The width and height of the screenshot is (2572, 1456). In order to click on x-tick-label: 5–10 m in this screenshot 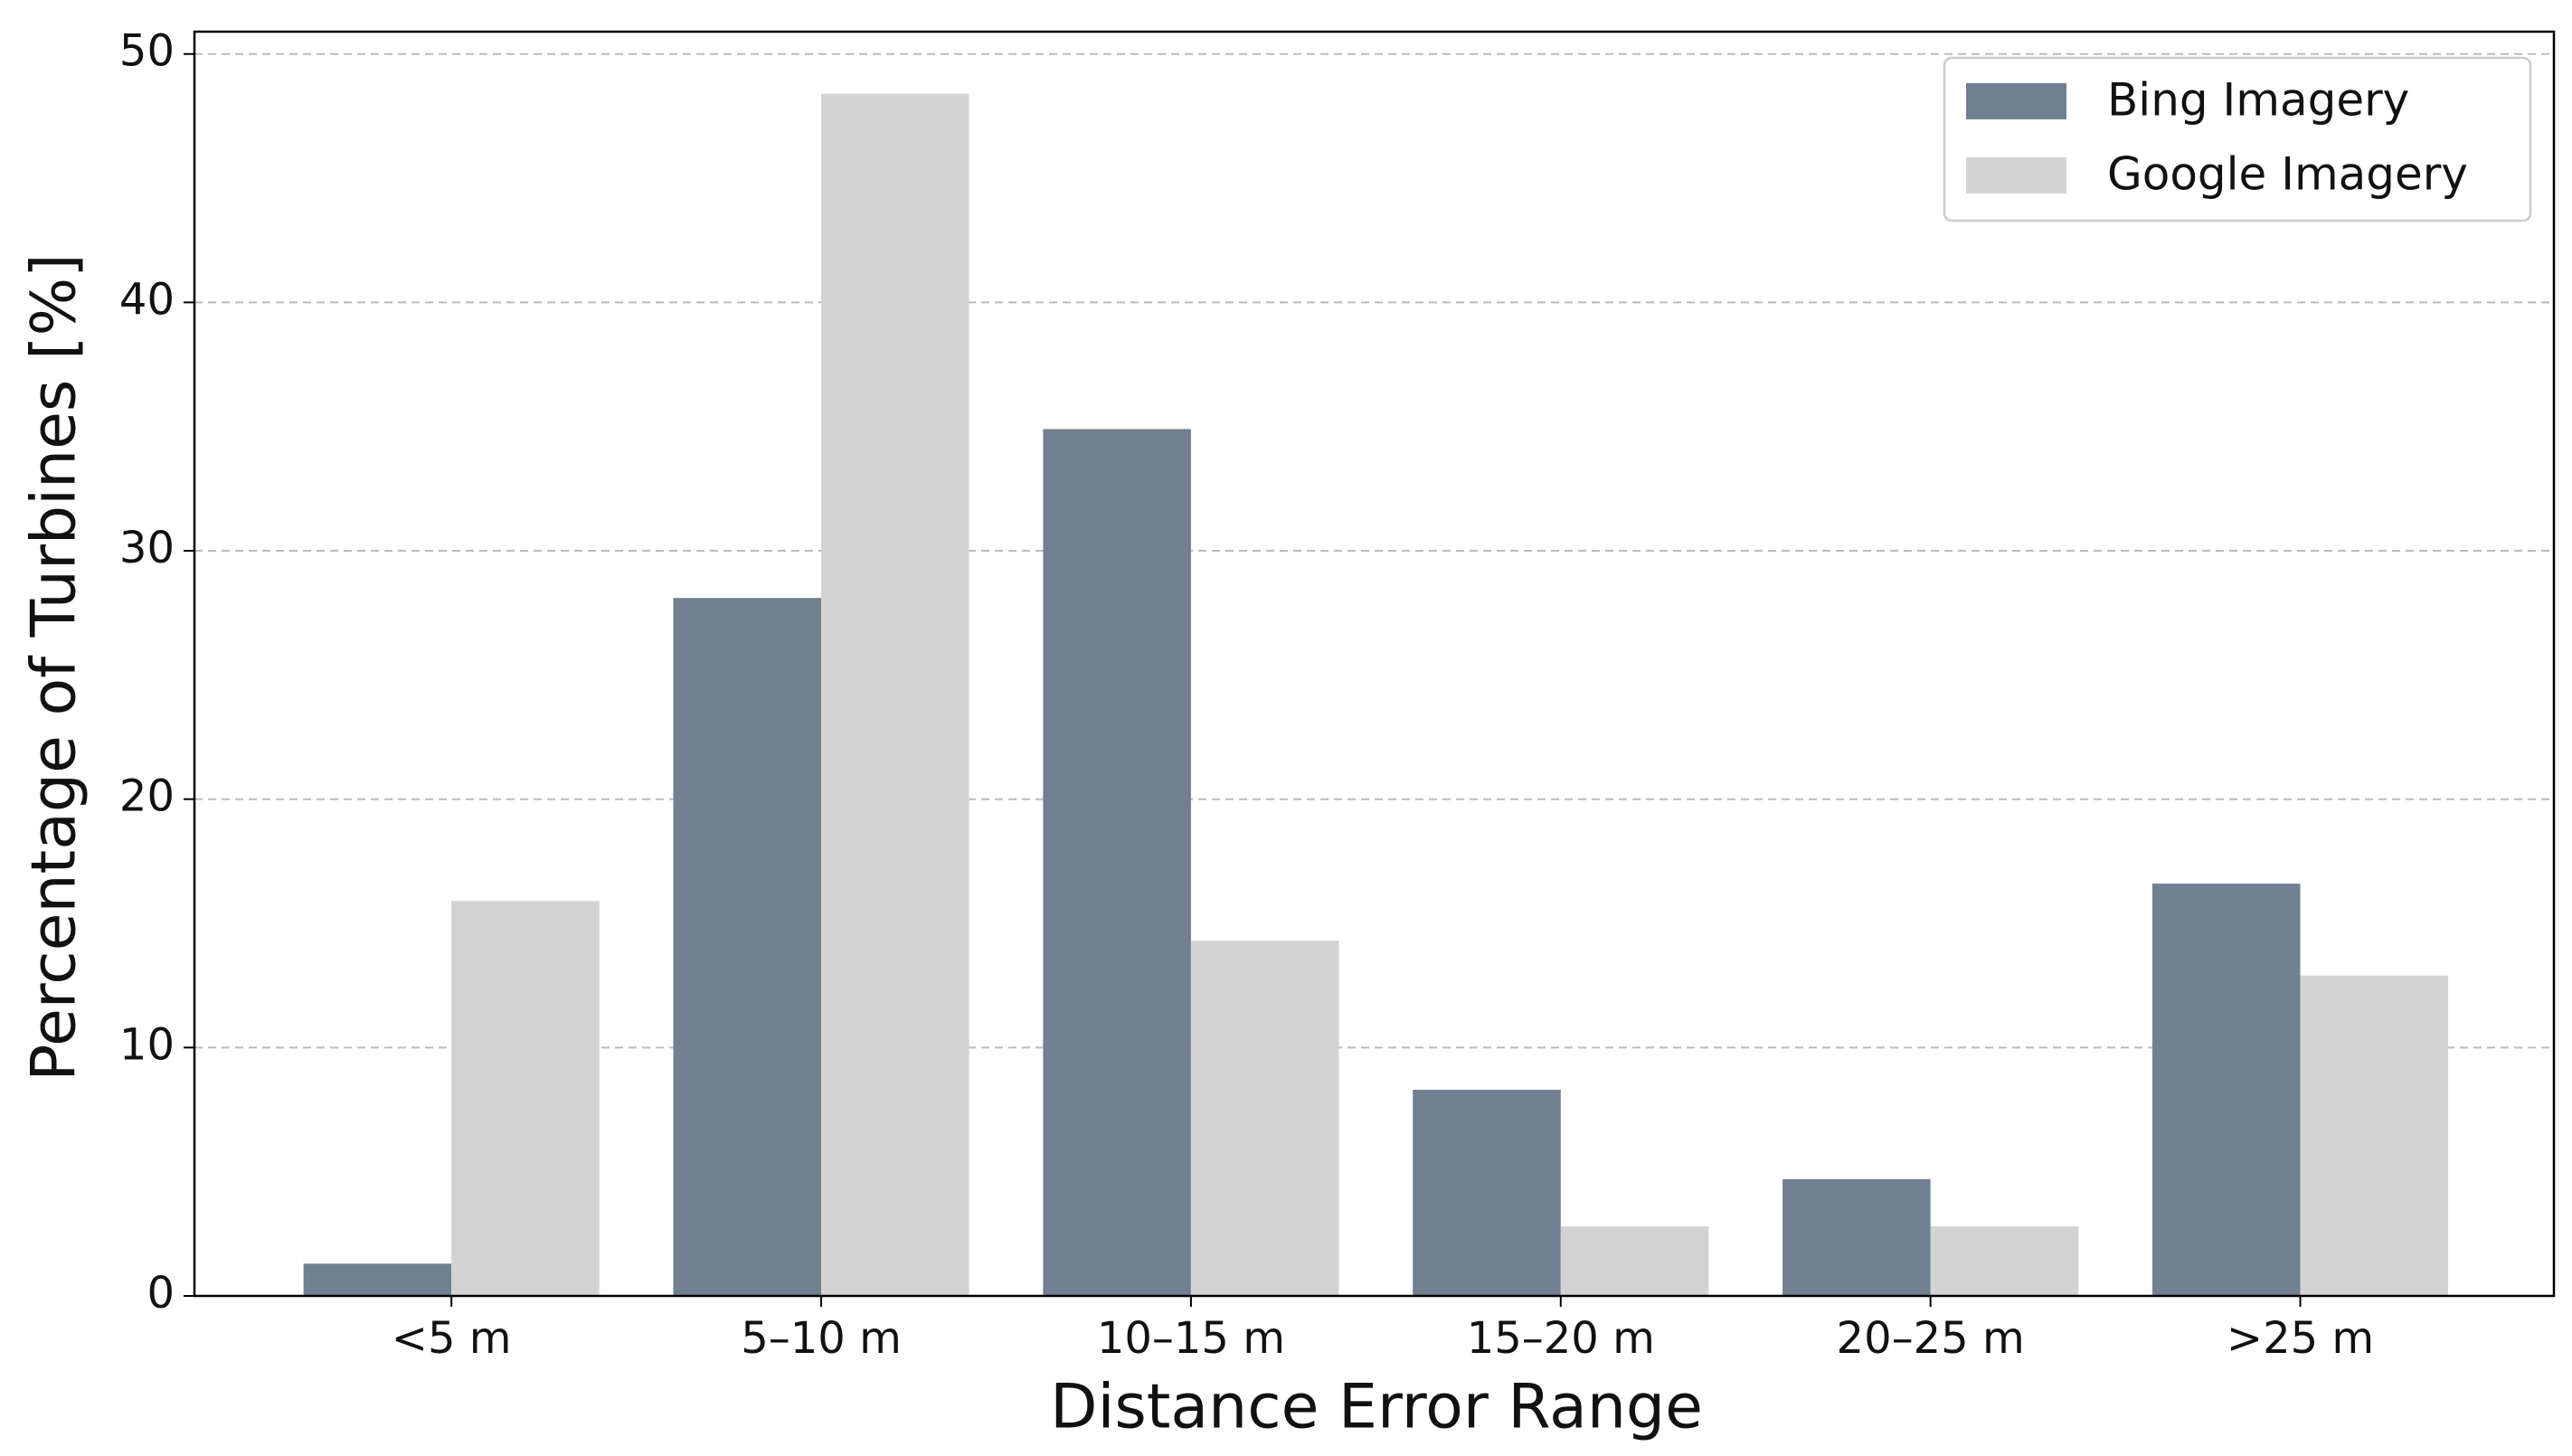, I will do `click(821, 1338)`.